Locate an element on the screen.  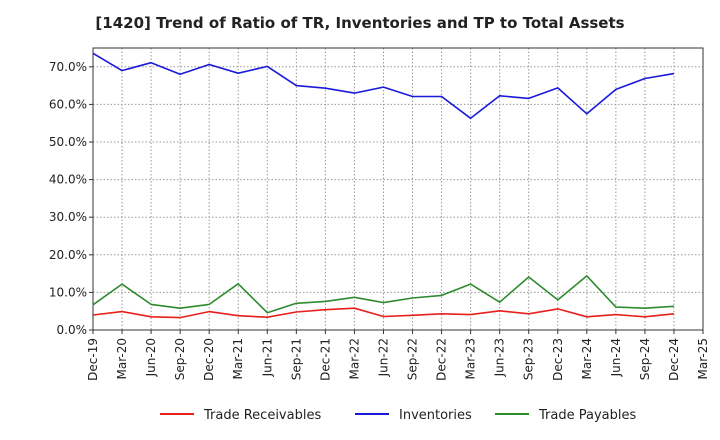
legend-label-inventories: Inventories is located at coordinates (435, 415).